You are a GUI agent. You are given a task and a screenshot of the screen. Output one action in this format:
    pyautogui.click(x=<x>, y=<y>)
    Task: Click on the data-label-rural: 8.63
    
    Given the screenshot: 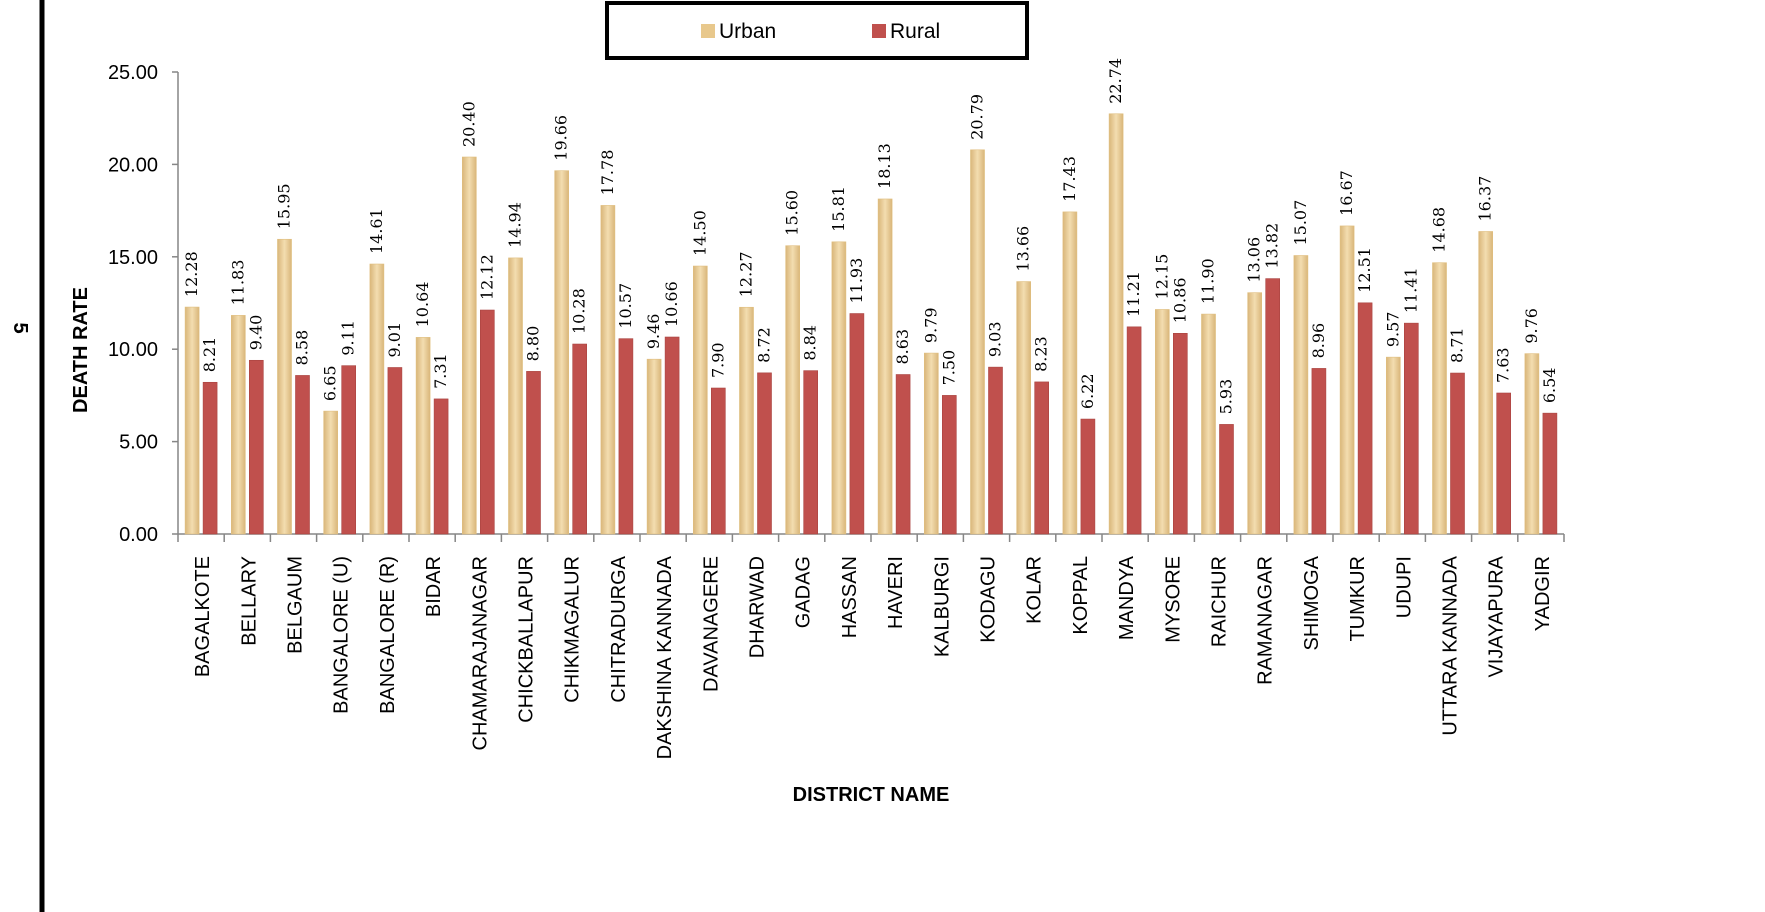 What is the action you would take?
    pyautogui.click(x=902, y=347)
    